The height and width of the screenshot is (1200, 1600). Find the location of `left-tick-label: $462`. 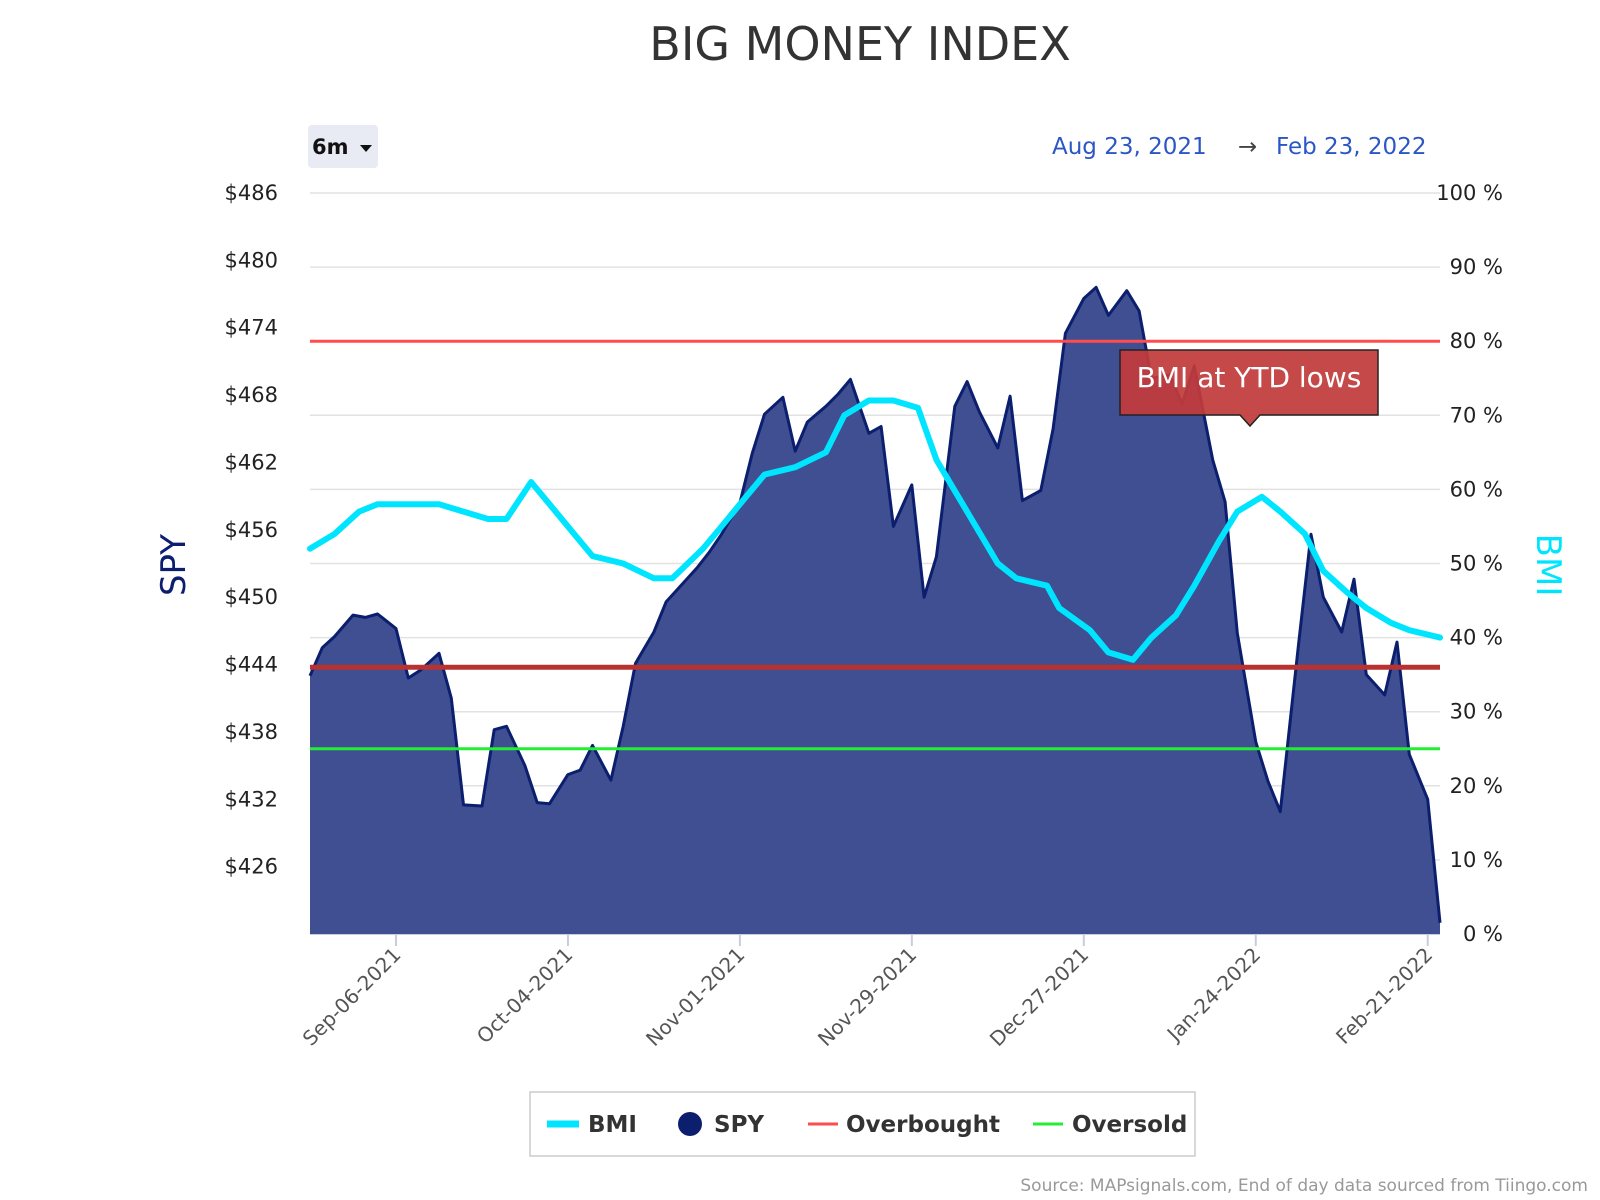

left-tick-label: $462 is located at coordinates (251, 462).